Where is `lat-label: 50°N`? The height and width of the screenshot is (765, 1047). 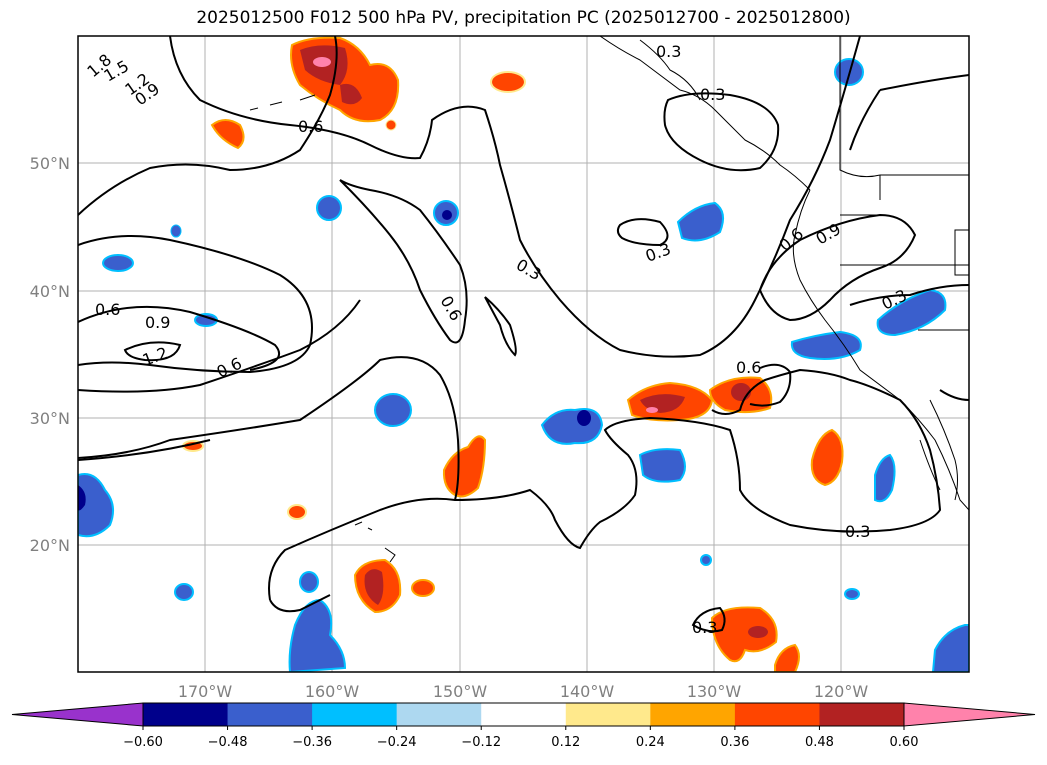
lat-label: 50°N is located at coordinates (50, 163).